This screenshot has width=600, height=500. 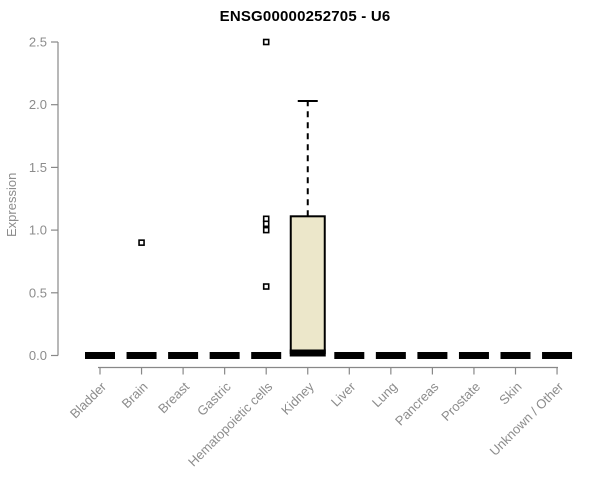 What do you see at coordinates (460, 401) in the screenshot?
I see `x-tick-label: Prostate` at bounding box center [460, 401].